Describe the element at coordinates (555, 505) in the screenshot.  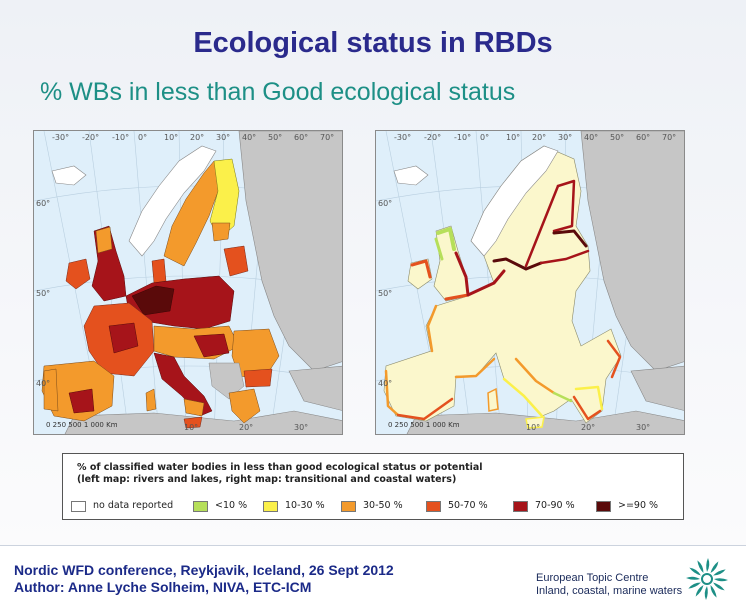
I see `legend-label: 70-90 %` at that location.